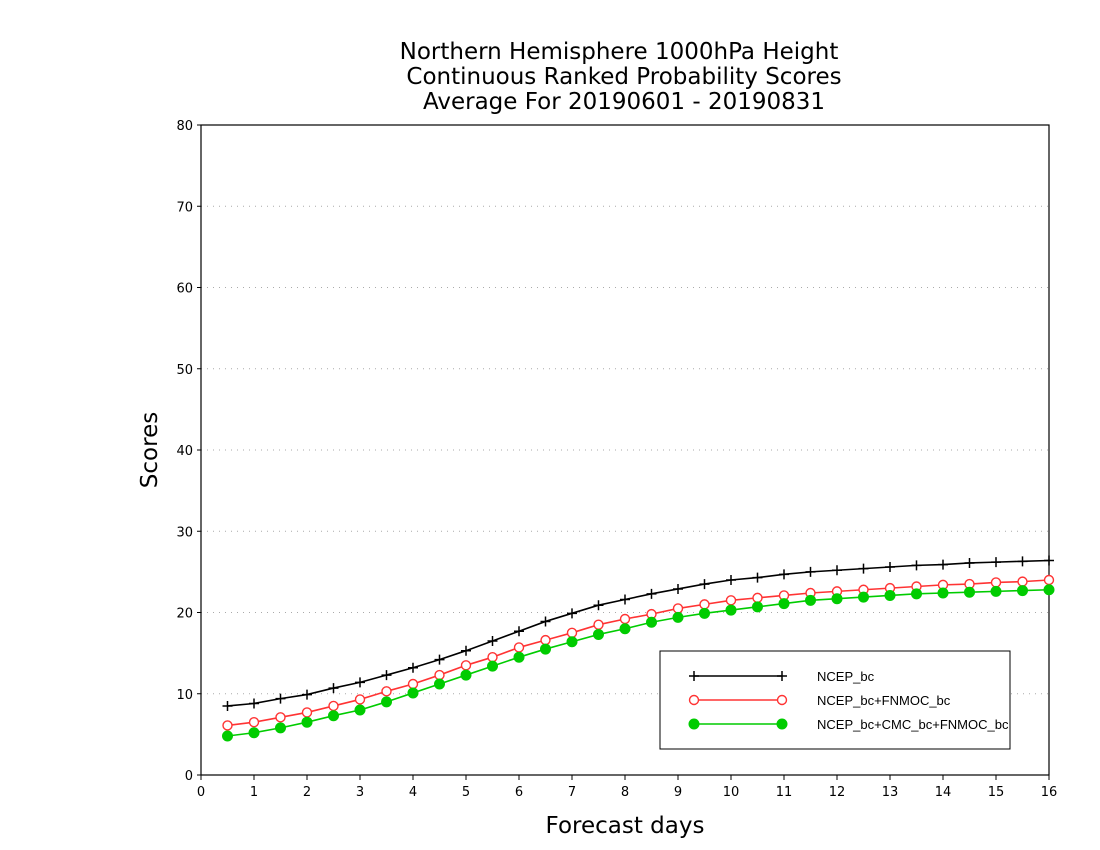 The height and width of the screenshot is (850, 1100). I want to click on title-line-3: Average For 20190601 - 20190831, so click(624, 102).